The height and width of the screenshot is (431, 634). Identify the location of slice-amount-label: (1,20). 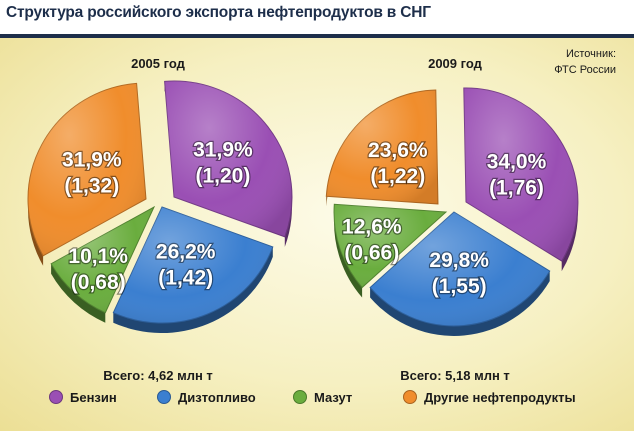
(222, 176).